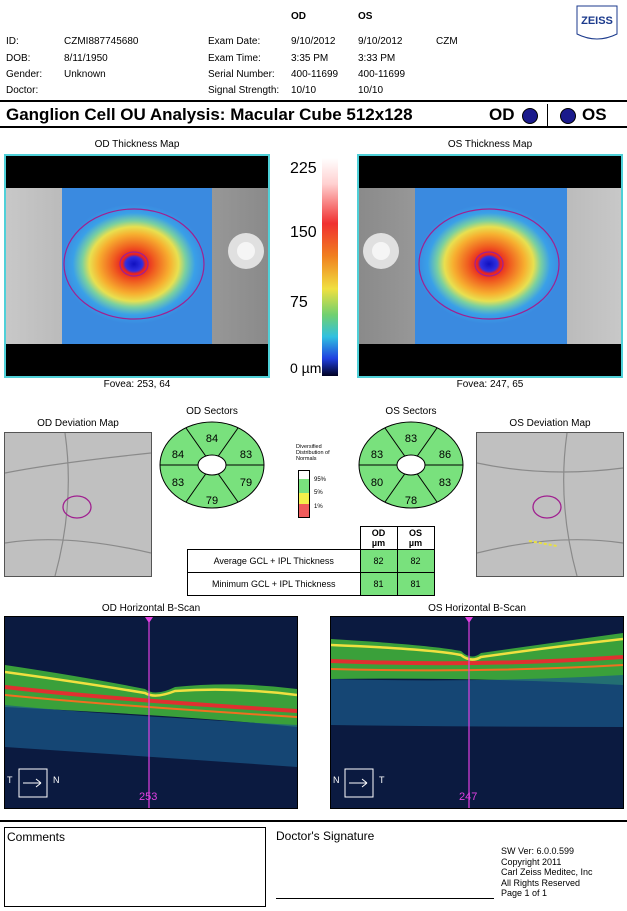 The height and width of the screenshot is (911, 627). What do you see at coordinates (212, 439) in the screenshot?
I see `od-sector-superior: 84` at bounding box center [212, 439].